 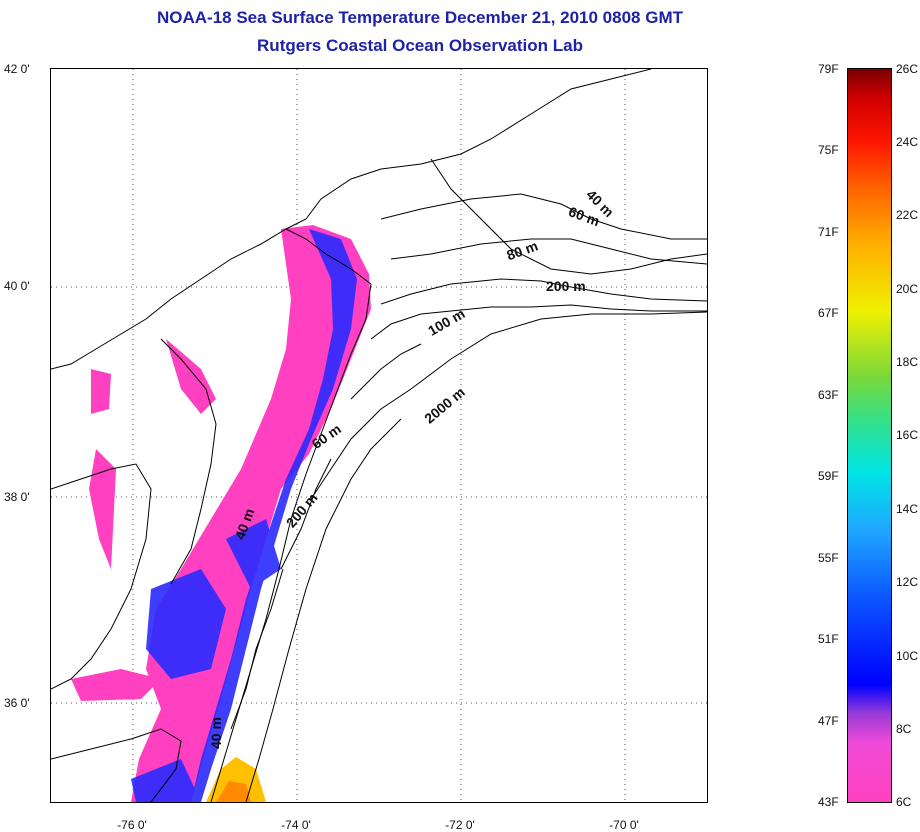 What do you see at coordinates (828, 639) in the screenshot?
I see `colorbar-label-f: 51F` at bounding box center [828, 639].